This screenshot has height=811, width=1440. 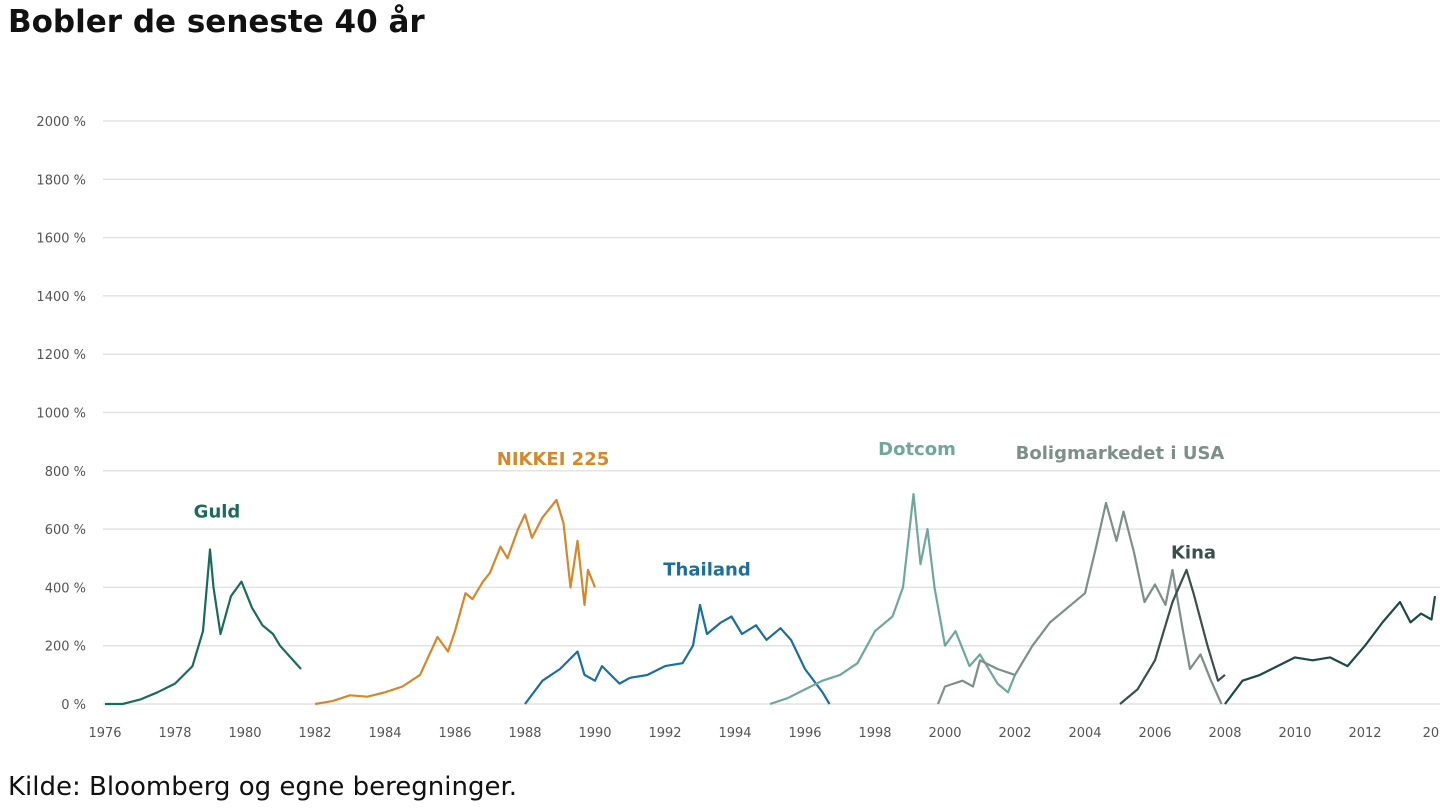 What do you see at coordinates (804, 733) in the screenshot?
I see `x-tick-label: 1996` at bounding box center [804, 733].